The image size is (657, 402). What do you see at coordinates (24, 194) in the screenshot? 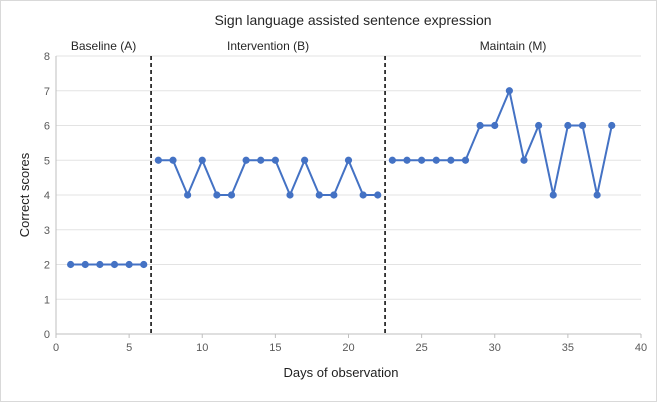
I see `y-axis-label: Correct scores` at bounding box center [24, 194].